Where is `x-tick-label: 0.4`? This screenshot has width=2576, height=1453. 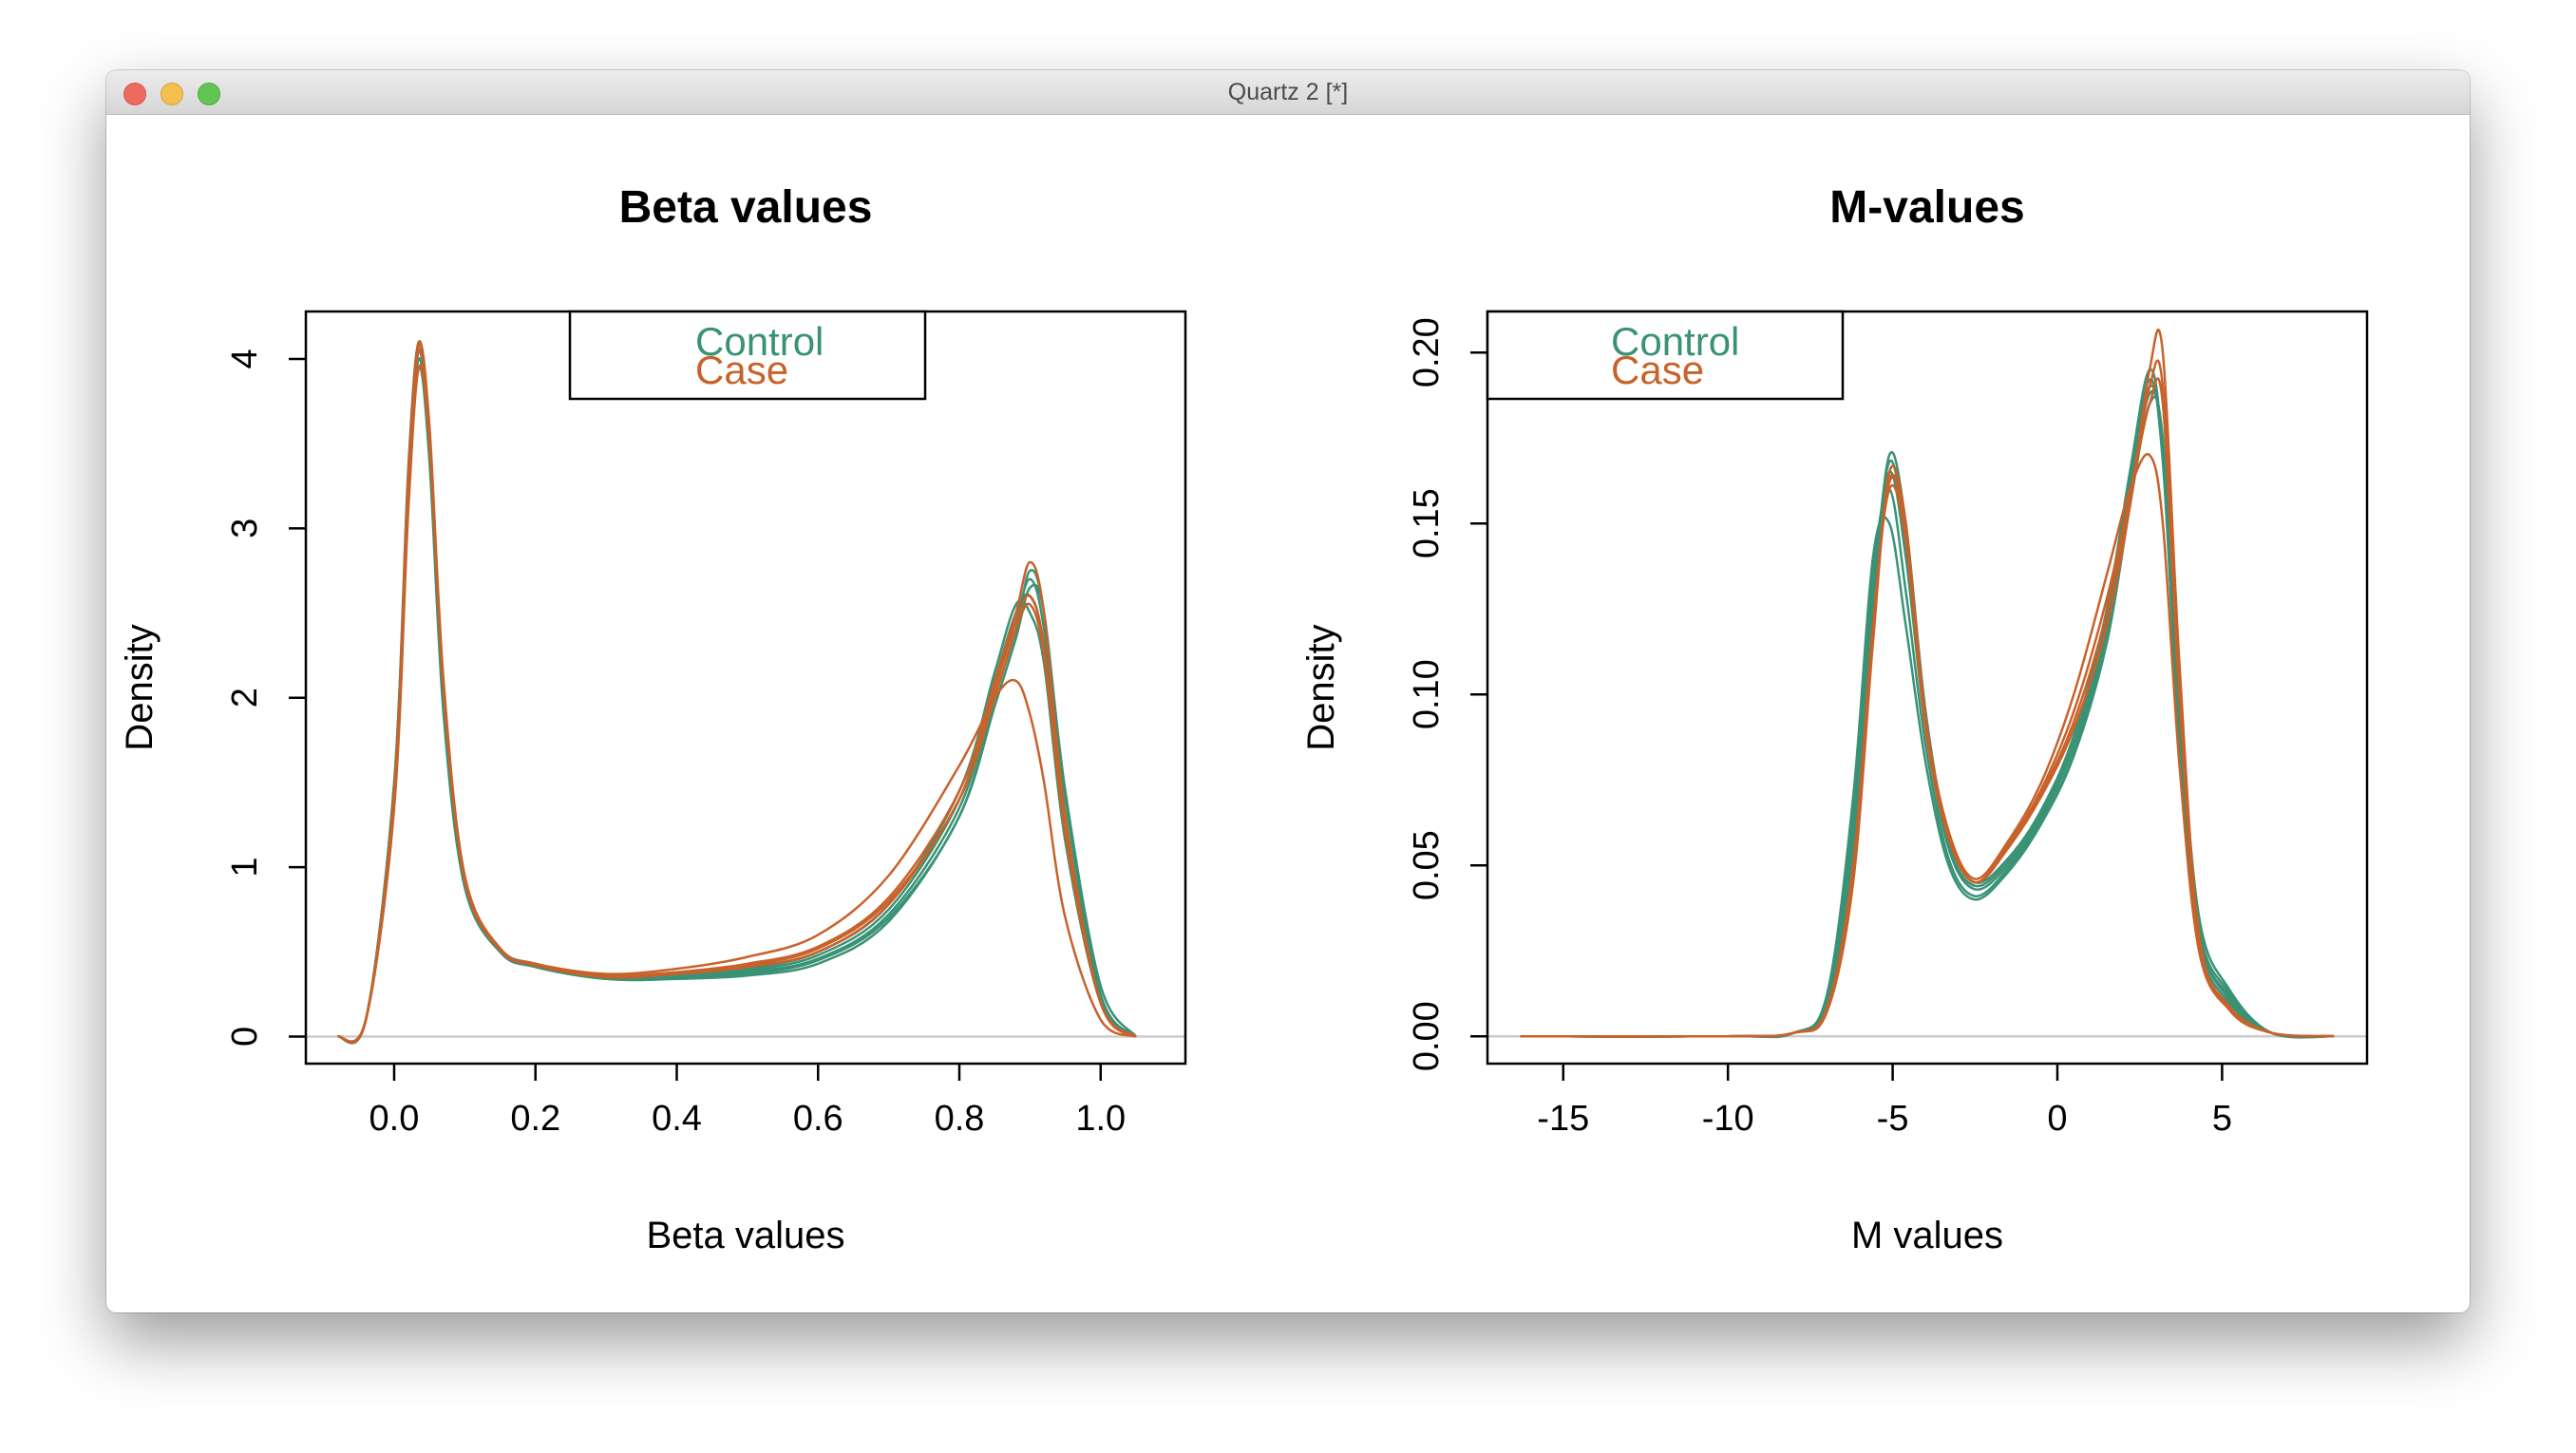 x-tick-label: 0.4 is located at coordinates (677, 1119).